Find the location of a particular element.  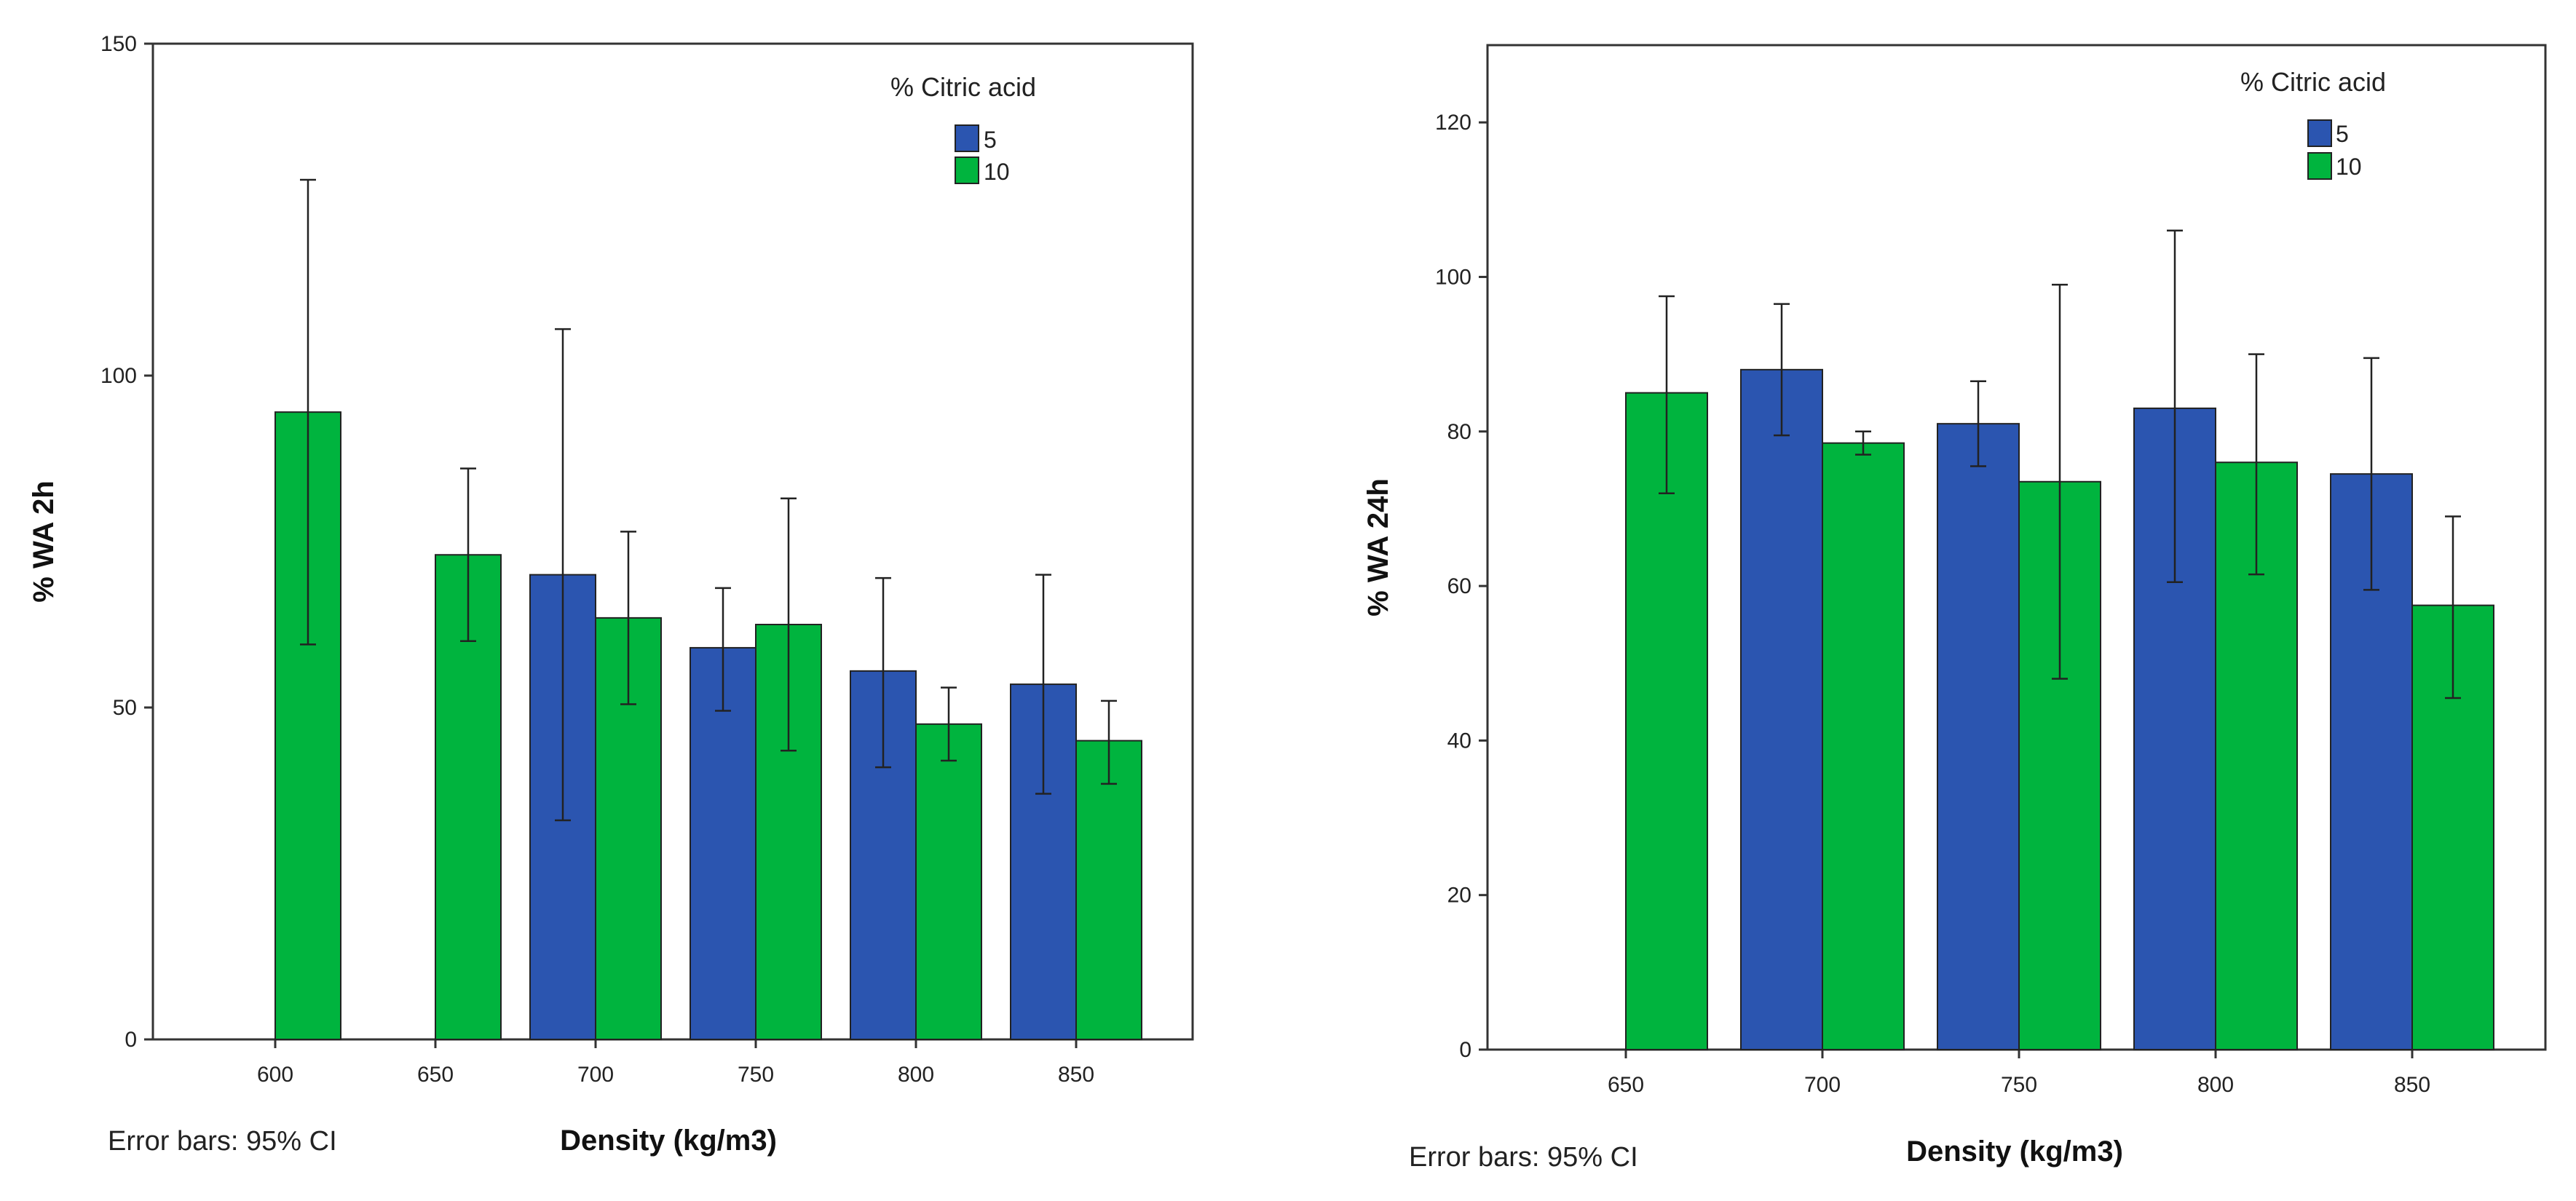

chart-24h-error-bar-note: Error bars: 95% CI is located at coordinates (1523, 1157).